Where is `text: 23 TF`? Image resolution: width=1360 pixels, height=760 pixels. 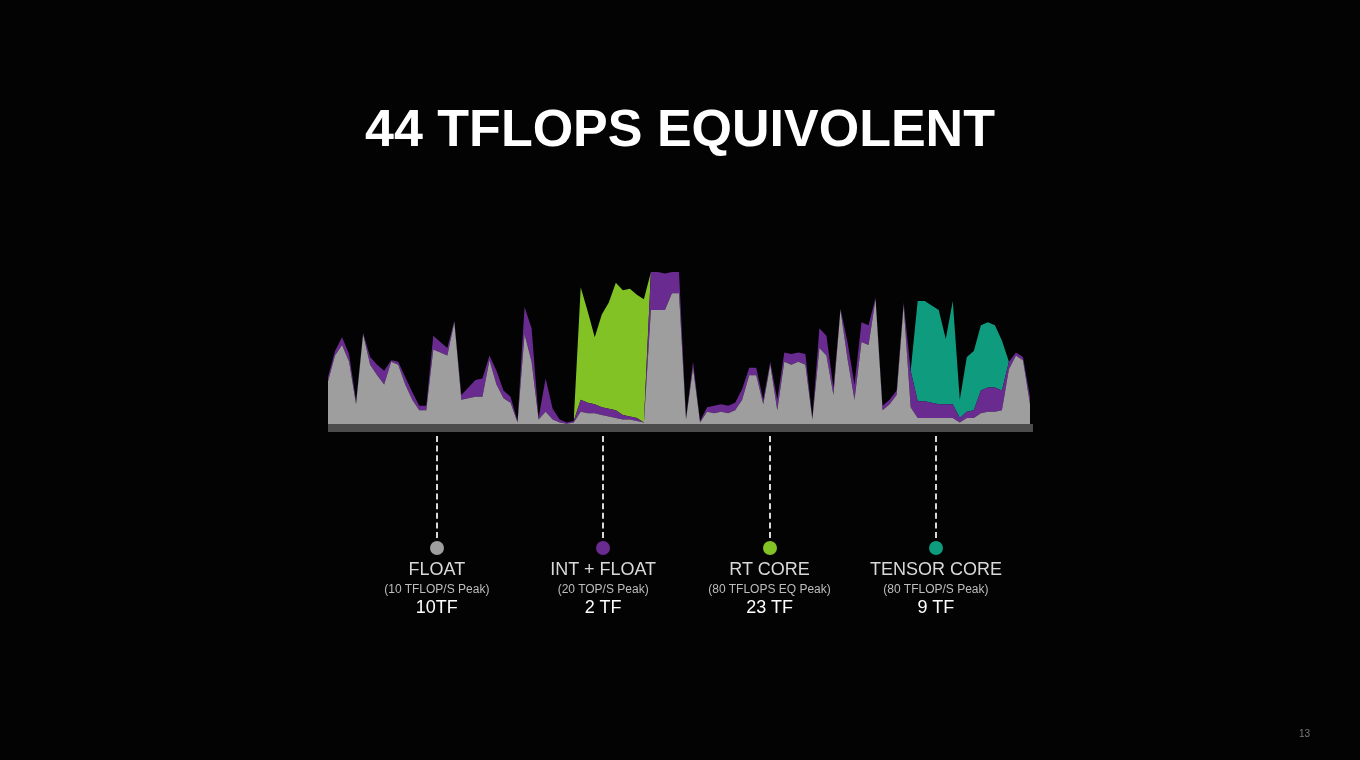
text: 23 TF is located at coordinates (769, 607).